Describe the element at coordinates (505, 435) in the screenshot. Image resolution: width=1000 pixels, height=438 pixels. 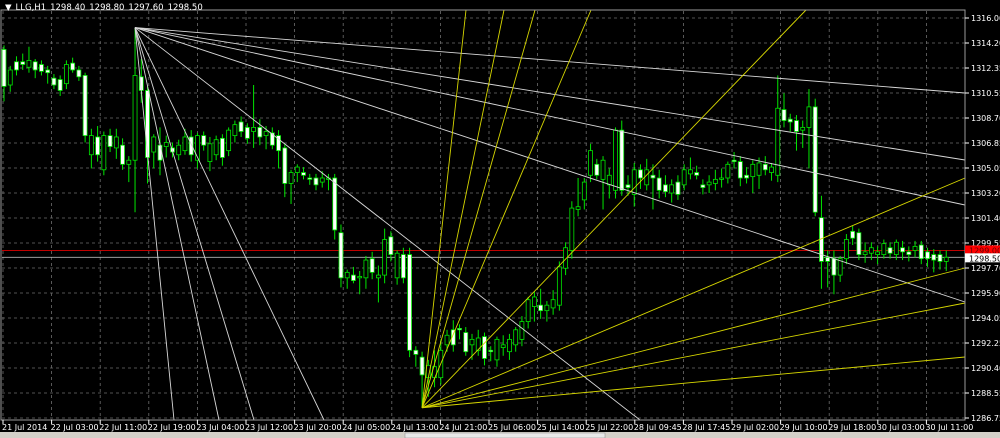
I see `scrollbar-thumb` at that location.